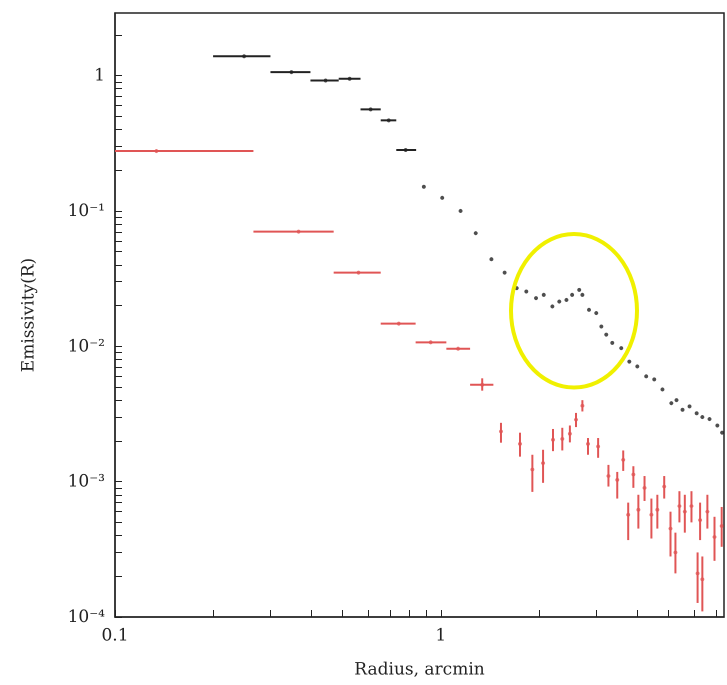 The image size is (727, 685). Describe the element at coordinates (86, 346) in the screenshot. I see `y-tick-label: 10⁻²` at that location.